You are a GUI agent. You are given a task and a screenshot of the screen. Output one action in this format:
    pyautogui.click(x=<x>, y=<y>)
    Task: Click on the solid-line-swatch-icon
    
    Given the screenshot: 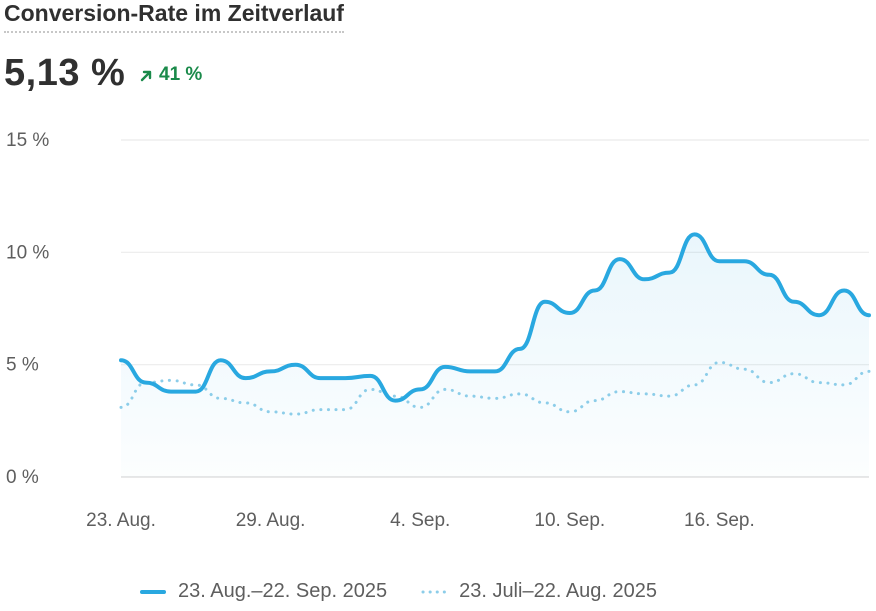 What is the action you would take?
    pyautogui.click(x=153, y=591)
    